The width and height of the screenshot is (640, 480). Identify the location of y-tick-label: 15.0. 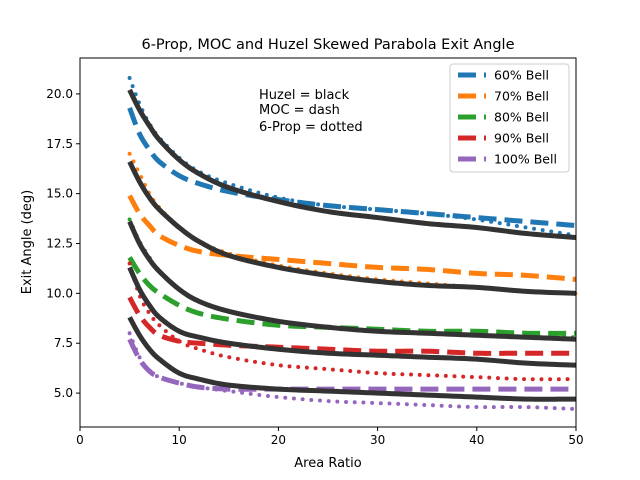
(59, 194).